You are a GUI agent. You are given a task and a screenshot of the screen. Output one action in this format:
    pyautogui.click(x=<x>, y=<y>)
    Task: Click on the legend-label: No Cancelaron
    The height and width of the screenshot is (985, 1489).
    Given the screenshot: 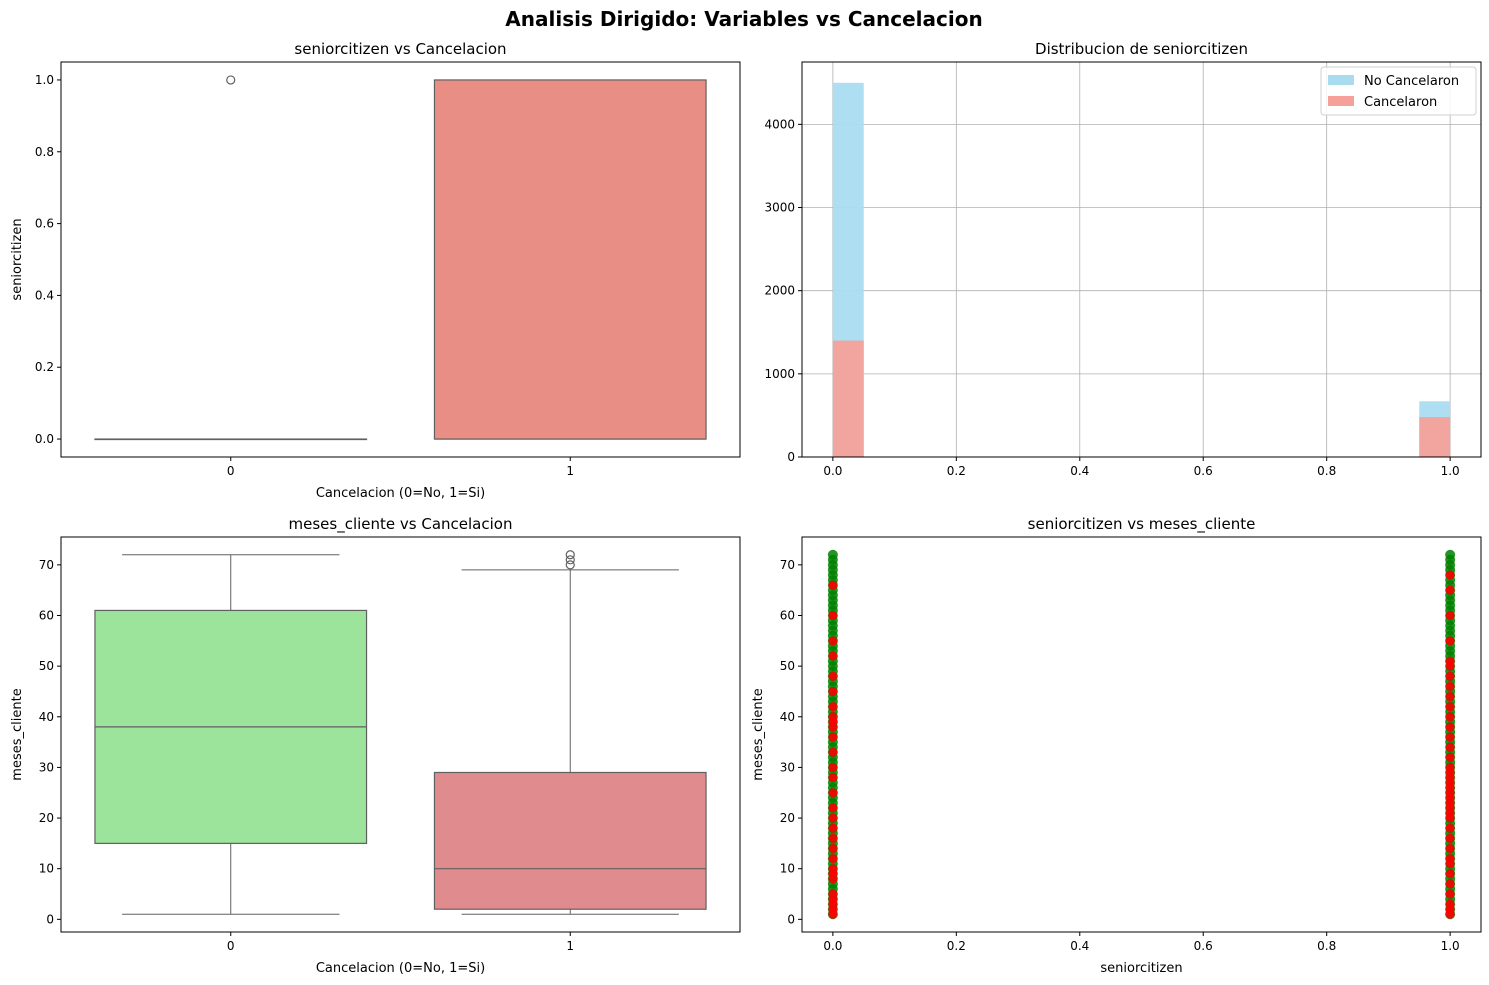 What is the action you would take?
    pyautogui.click(x=1411, y=81)
    